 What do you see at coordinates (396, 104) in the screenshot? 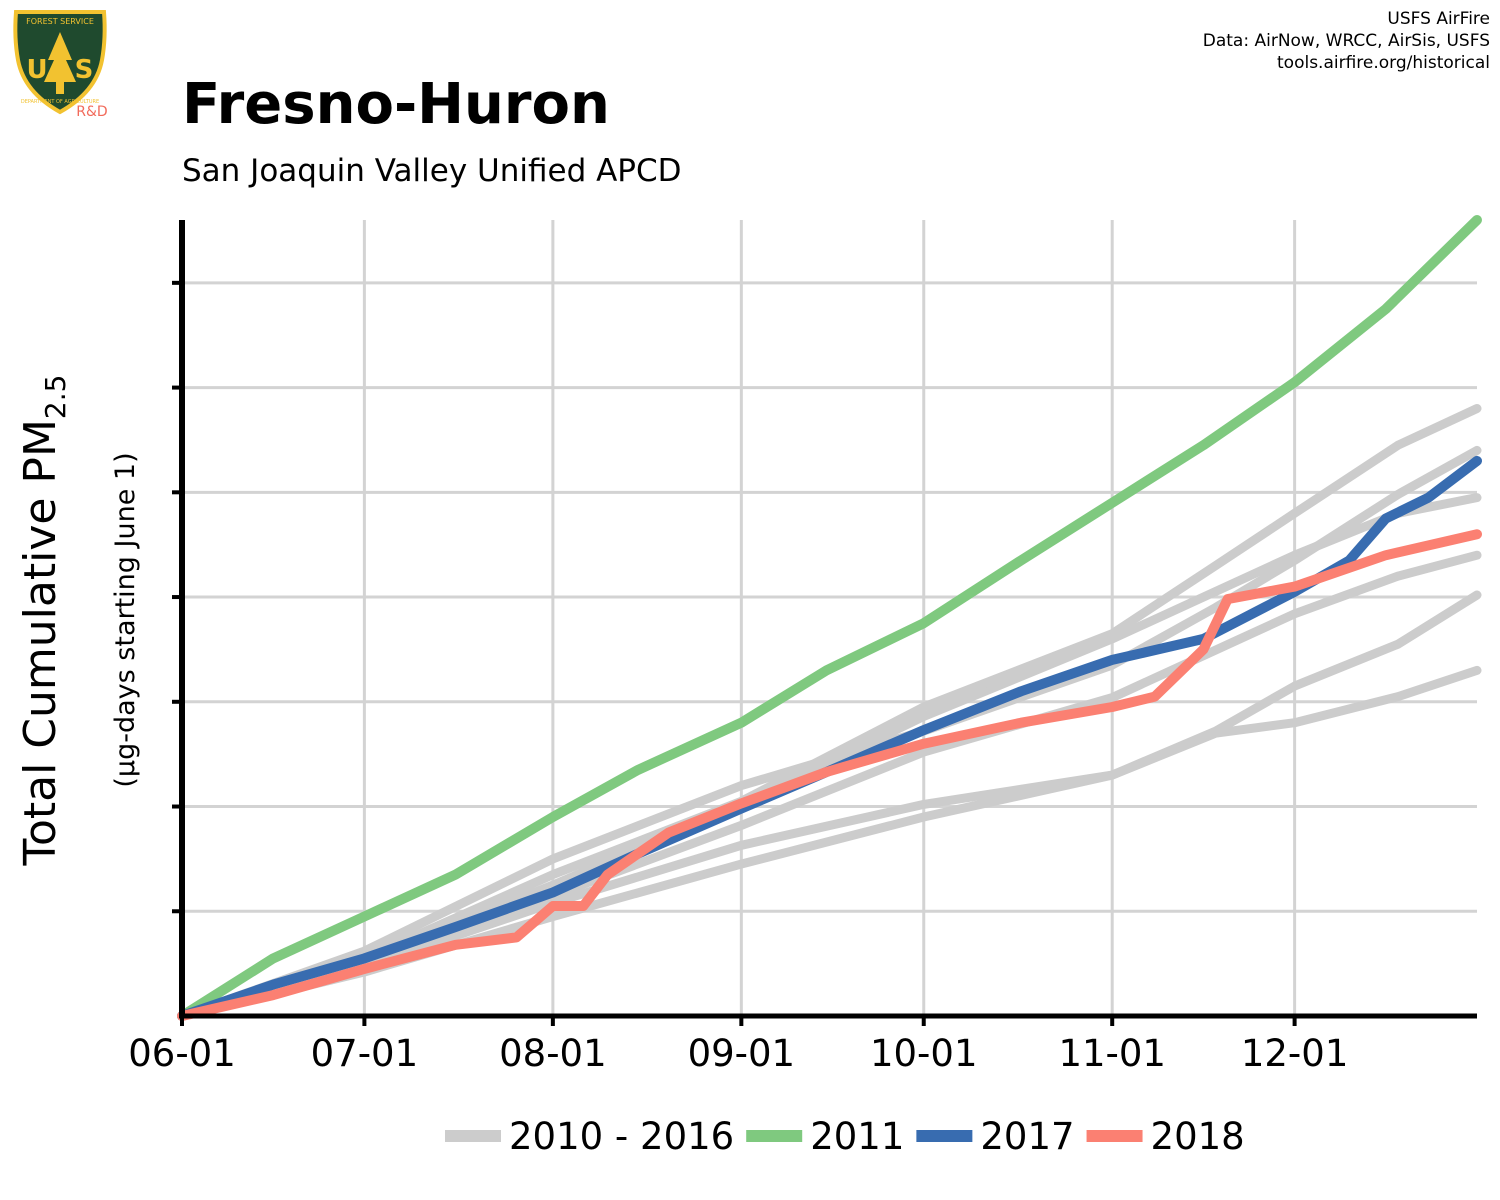
I see `chart-title: Fresno-Huron` at bounding box center [396, 104].